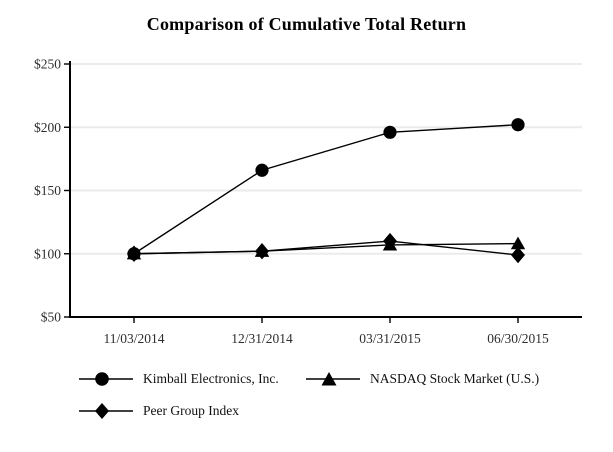 This screenshot has height=452, width=613. What do you see at coordinates (47, 190) in the screenshot?
I see `y-tick-label: $150` at bounding box center [47, 190].